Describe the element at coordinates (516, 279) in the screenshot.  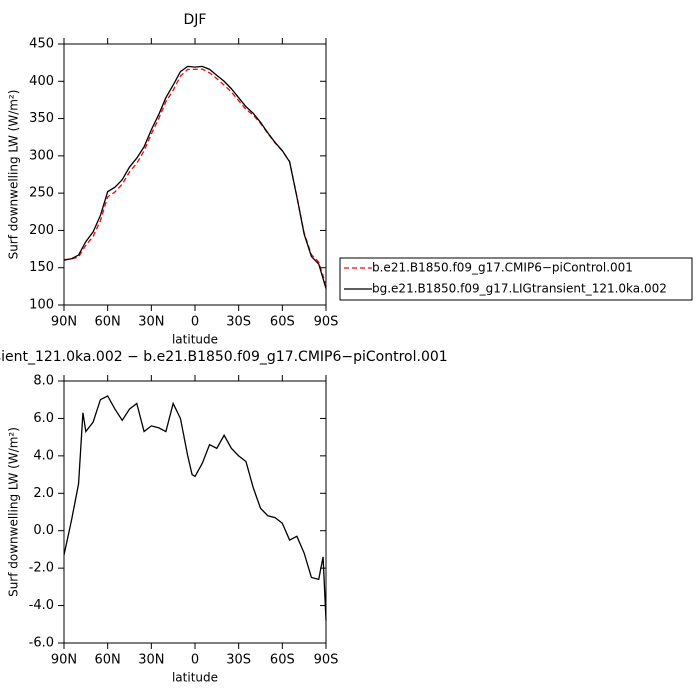
I see `legend-box` at that location.